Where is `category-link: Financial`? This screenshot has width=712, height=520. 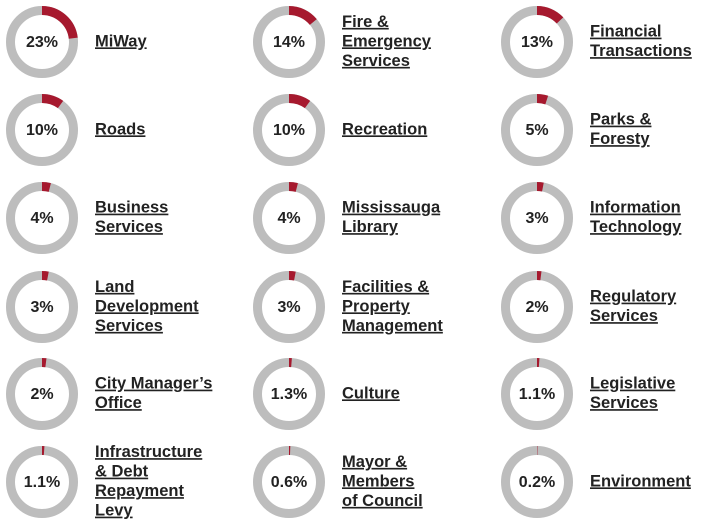 category-link: Financial is located at coordinates (626, 32).